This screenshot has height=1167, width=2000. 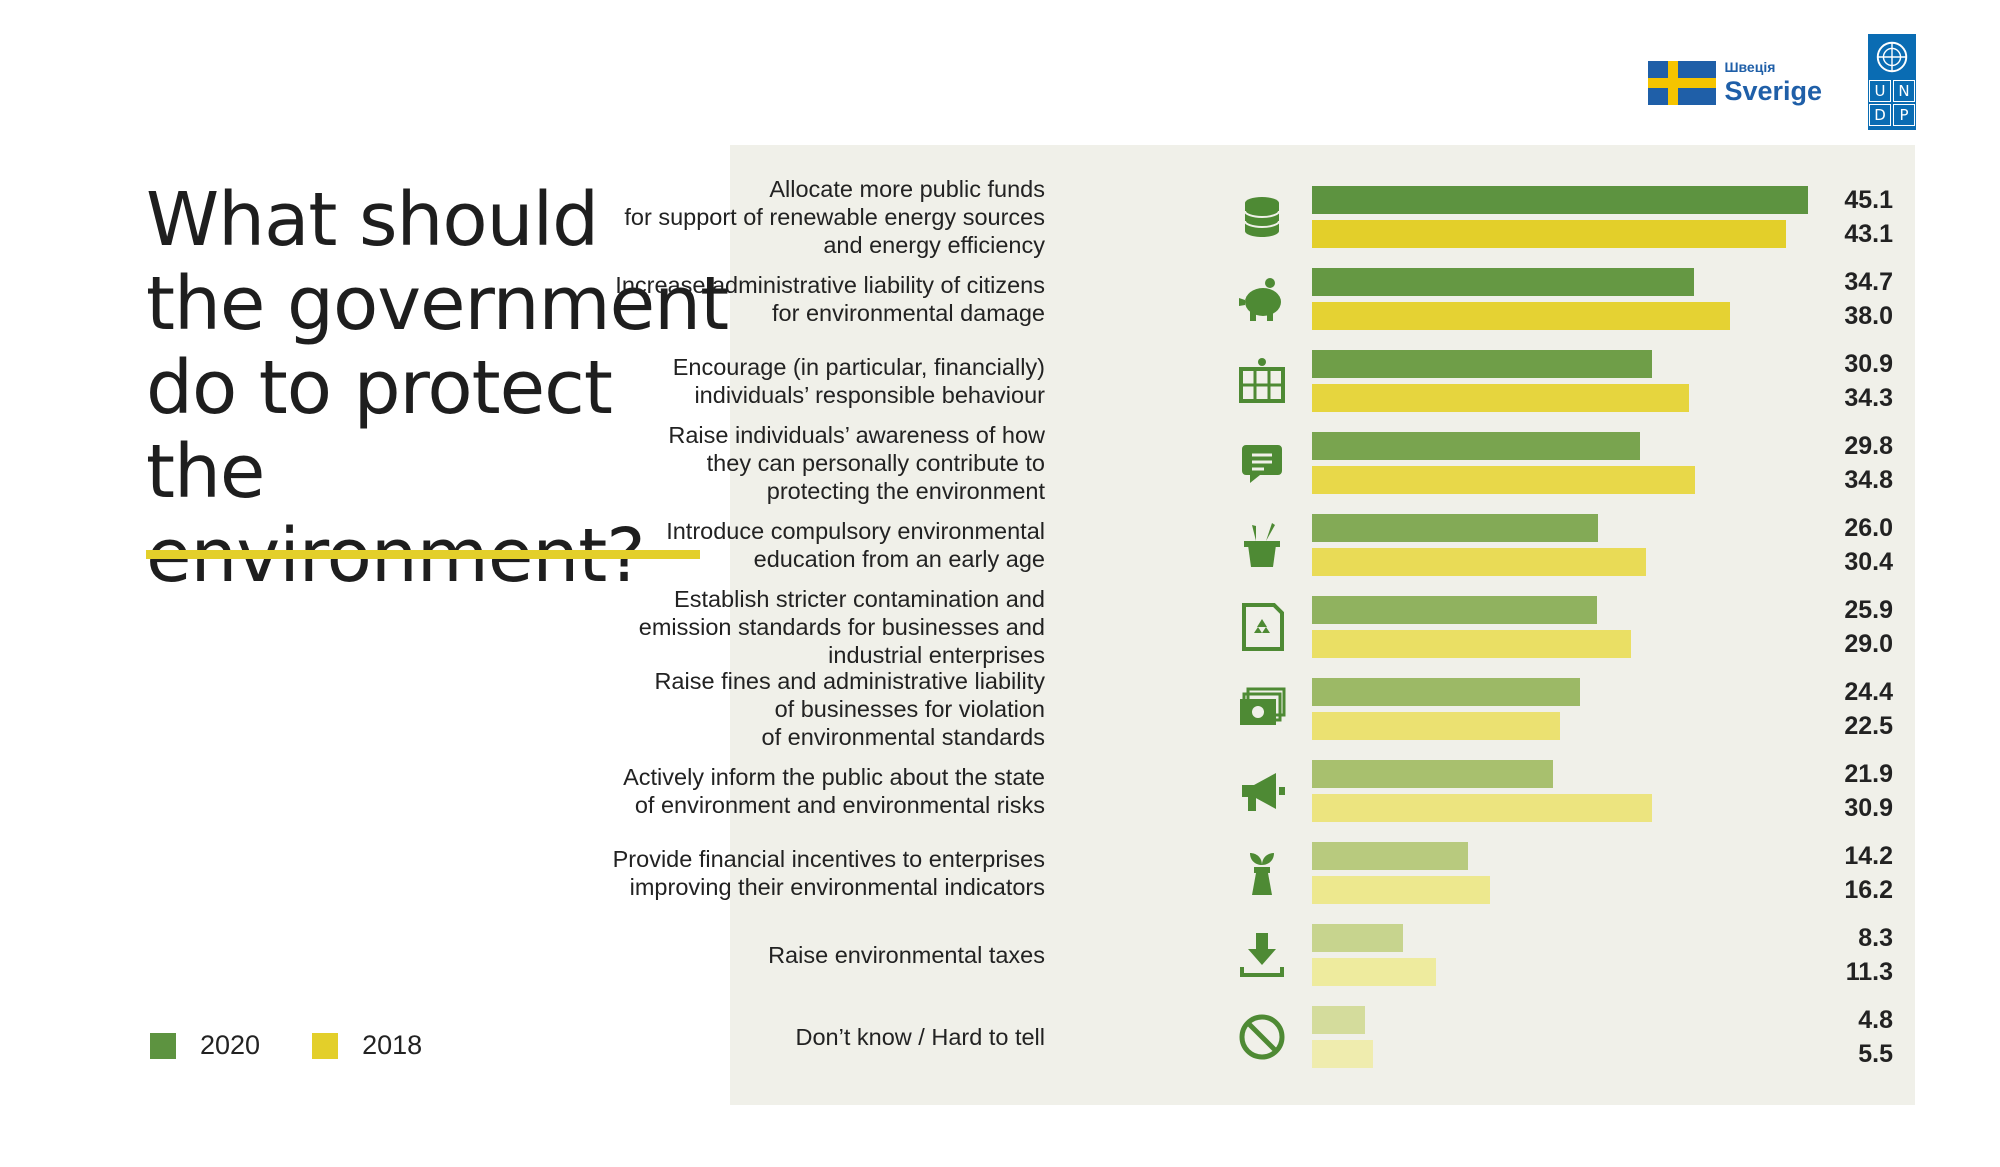 I want to click on value-label-2018: 34.3, so click(x=1868, y=398).